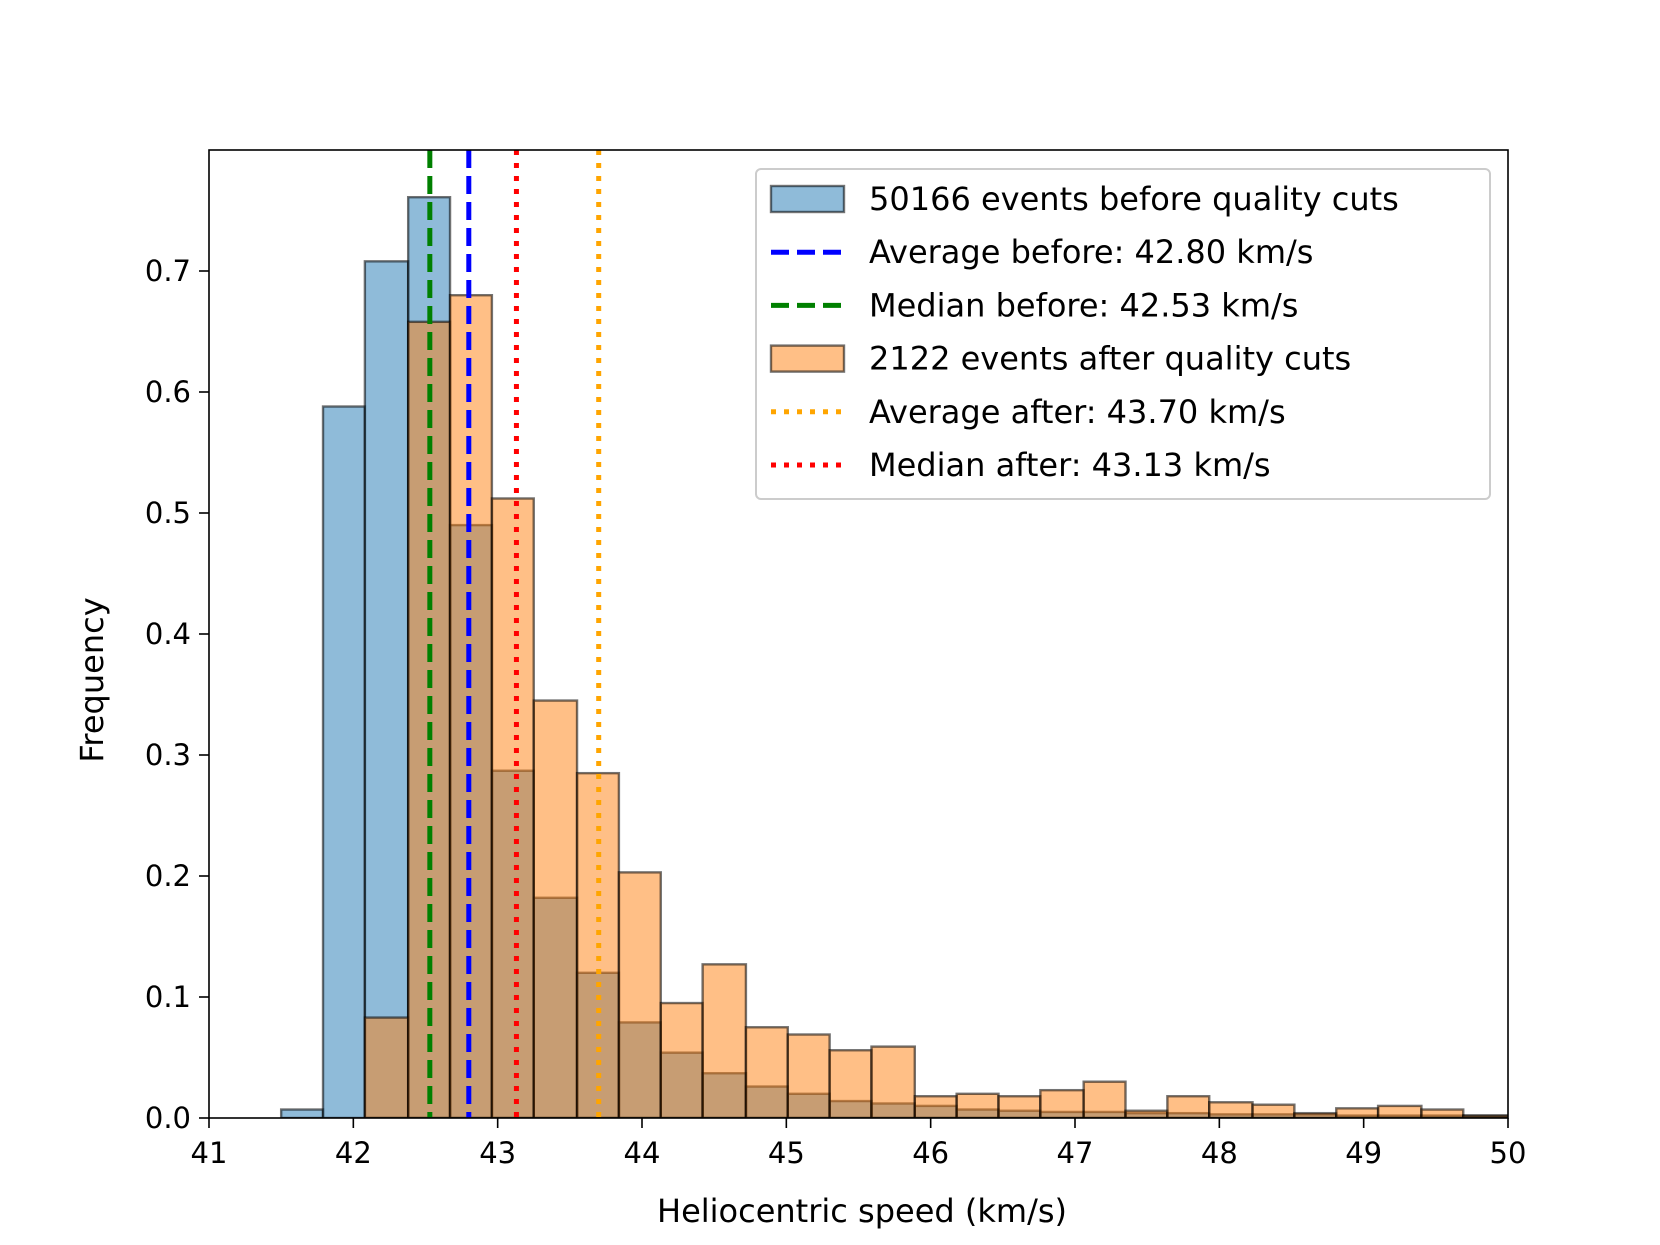  What do you see at coordinates (168, 634) in the screenshot?
I see `y-tick-label: 0.4` at bounding box center [168, 634].